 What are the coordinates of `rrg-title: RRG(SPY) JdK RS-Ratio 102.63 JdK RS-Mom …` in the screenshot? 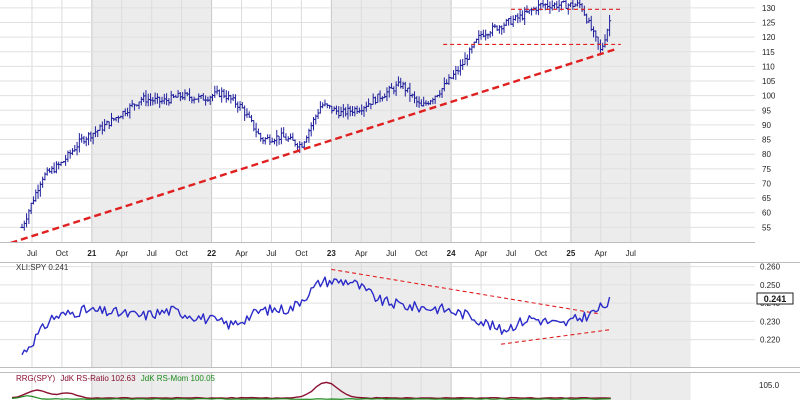 It's located at (116, 378).